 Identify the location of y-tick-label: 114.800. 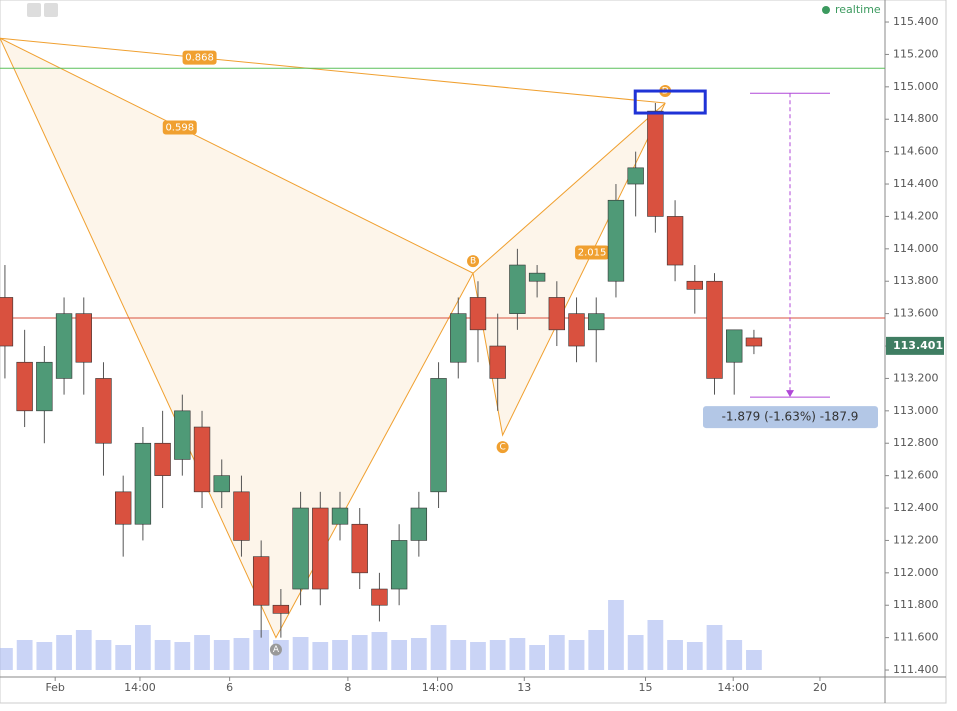
(916, 118).